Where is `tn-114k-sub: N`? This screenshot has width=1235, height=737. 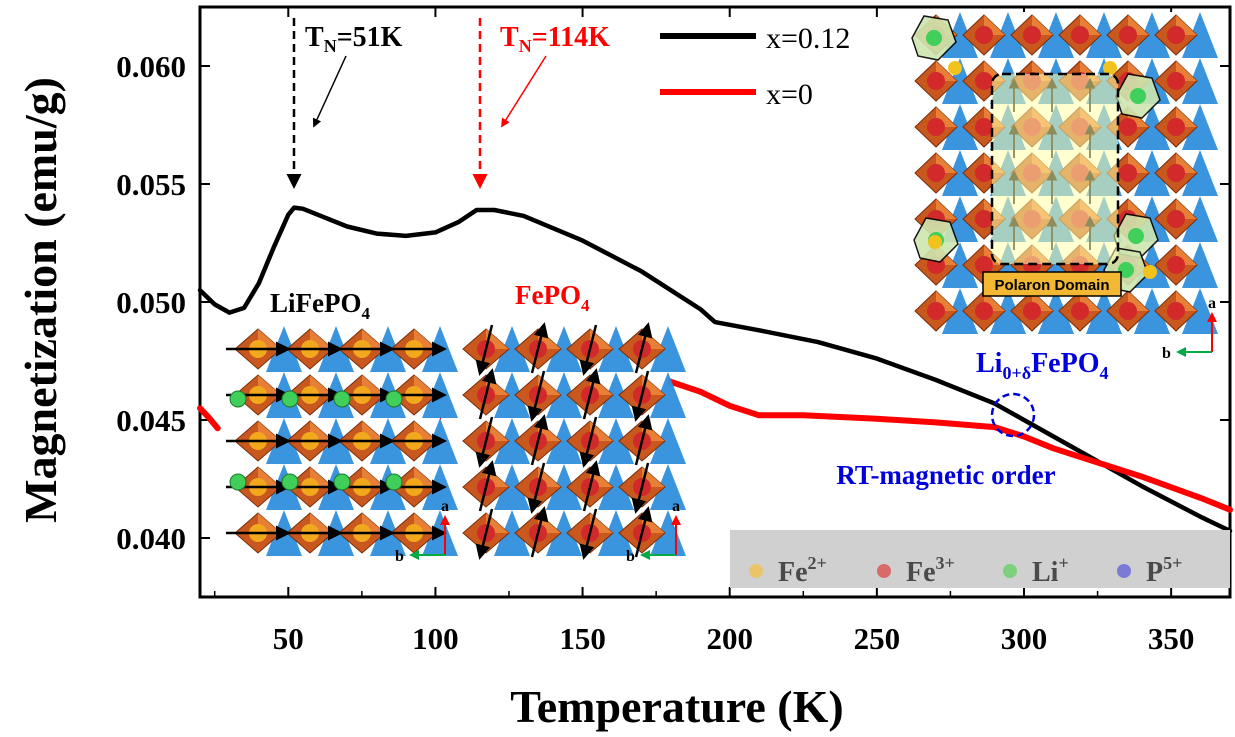 tn-114k-sub: N is located at coordinates (525, 46).